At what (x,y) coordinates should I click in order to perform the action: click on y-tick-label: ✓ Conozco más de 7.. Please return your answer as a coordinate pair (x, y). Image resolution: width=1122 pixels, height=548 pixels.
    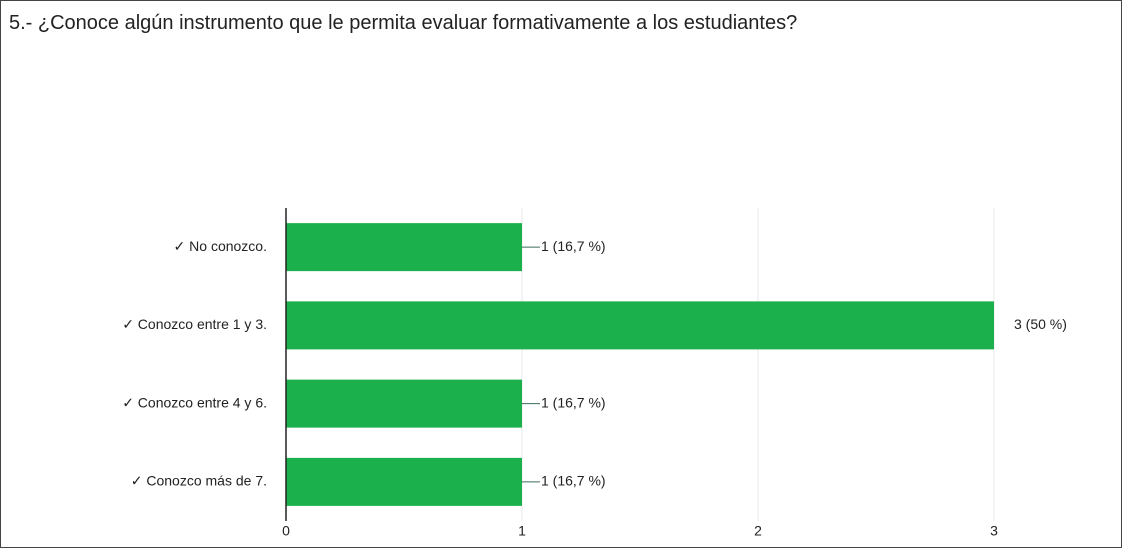
    Looking at the image, I should click on (199, 481).